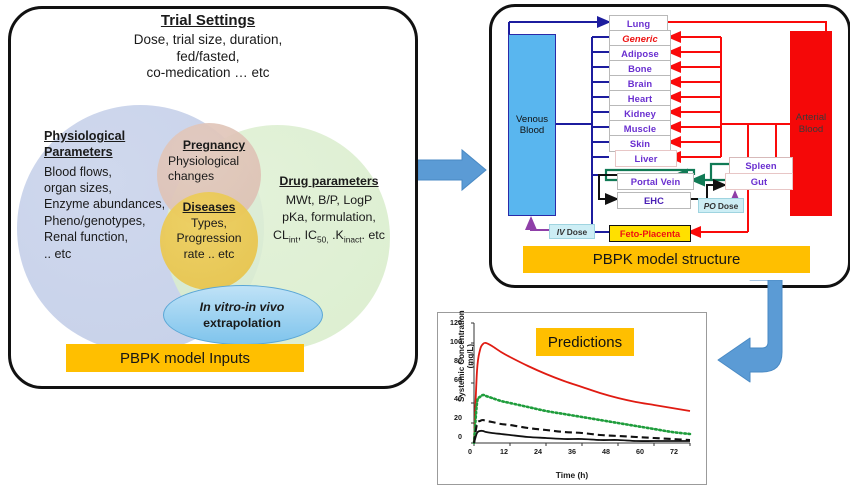 This screenshot has width=850, height=486. What do you see at coordinates (373, 234) in the screenshot?
I see `etc-text: . etc` at bounding box center [373, 234].